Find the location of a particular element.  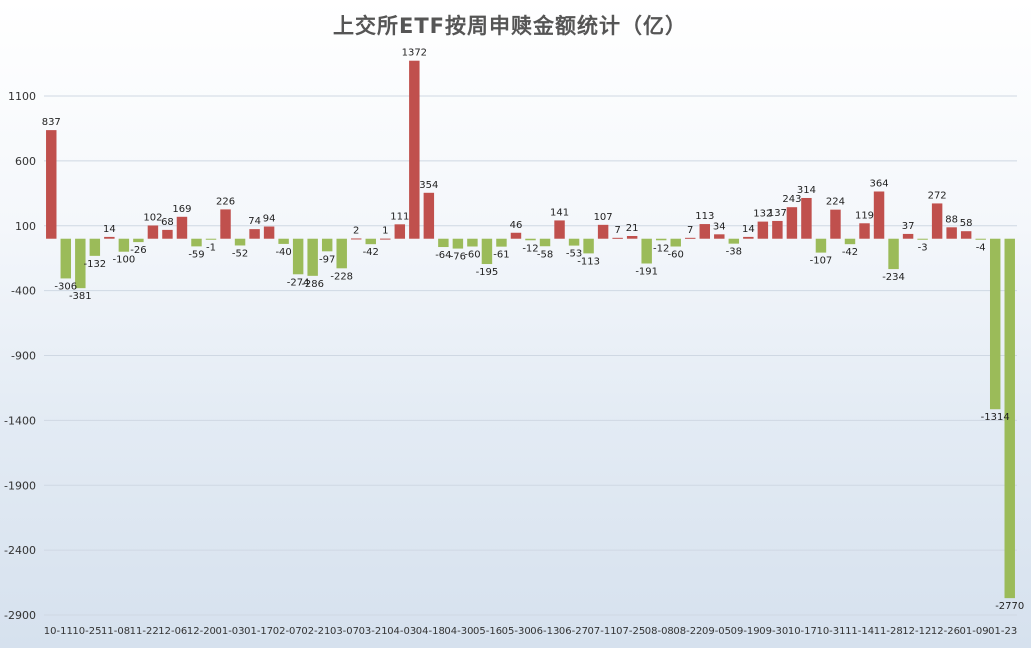

x-tick-label: 04-30 is located at coordinates (458, 631).